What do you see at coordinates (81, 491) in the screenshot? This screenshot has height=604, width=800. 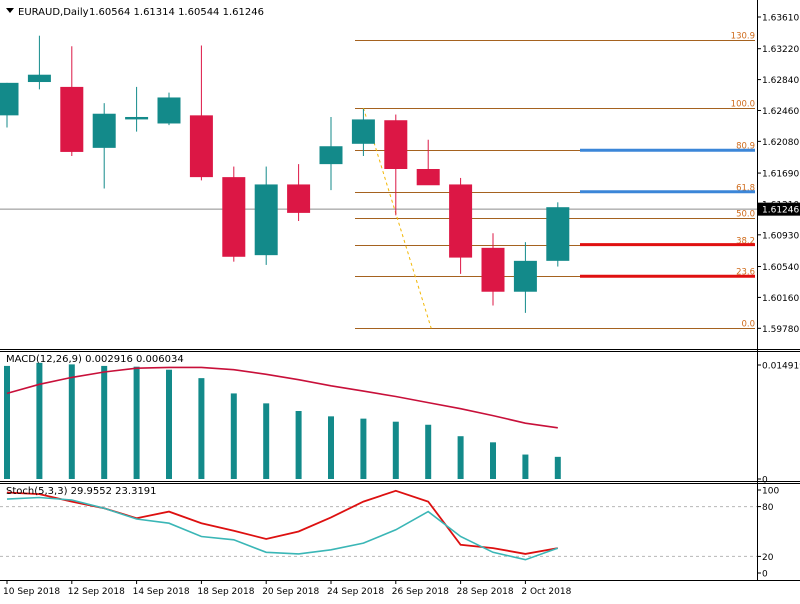 I see `stoch-label: Stoch(5,3,3) 29.9552 23.3191` at bounding box center [81, 491].